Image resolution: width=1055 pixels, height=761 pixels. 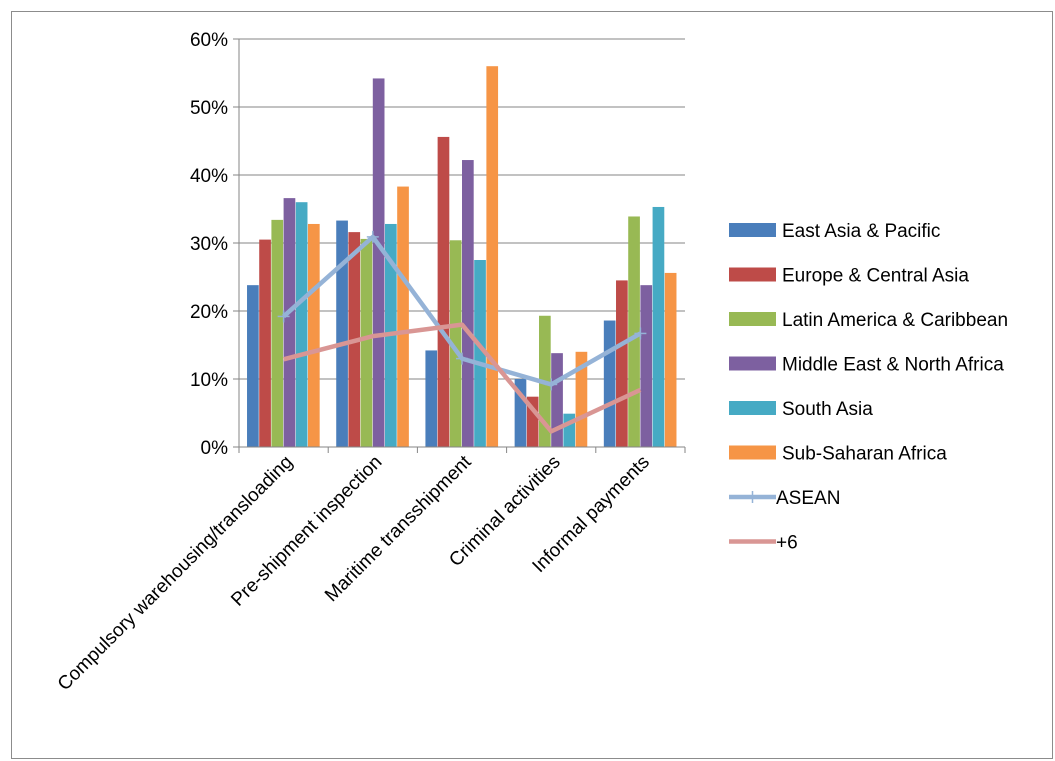 I want to click on legend-label: East Asia & Pacific, so click(x=861, y=231).